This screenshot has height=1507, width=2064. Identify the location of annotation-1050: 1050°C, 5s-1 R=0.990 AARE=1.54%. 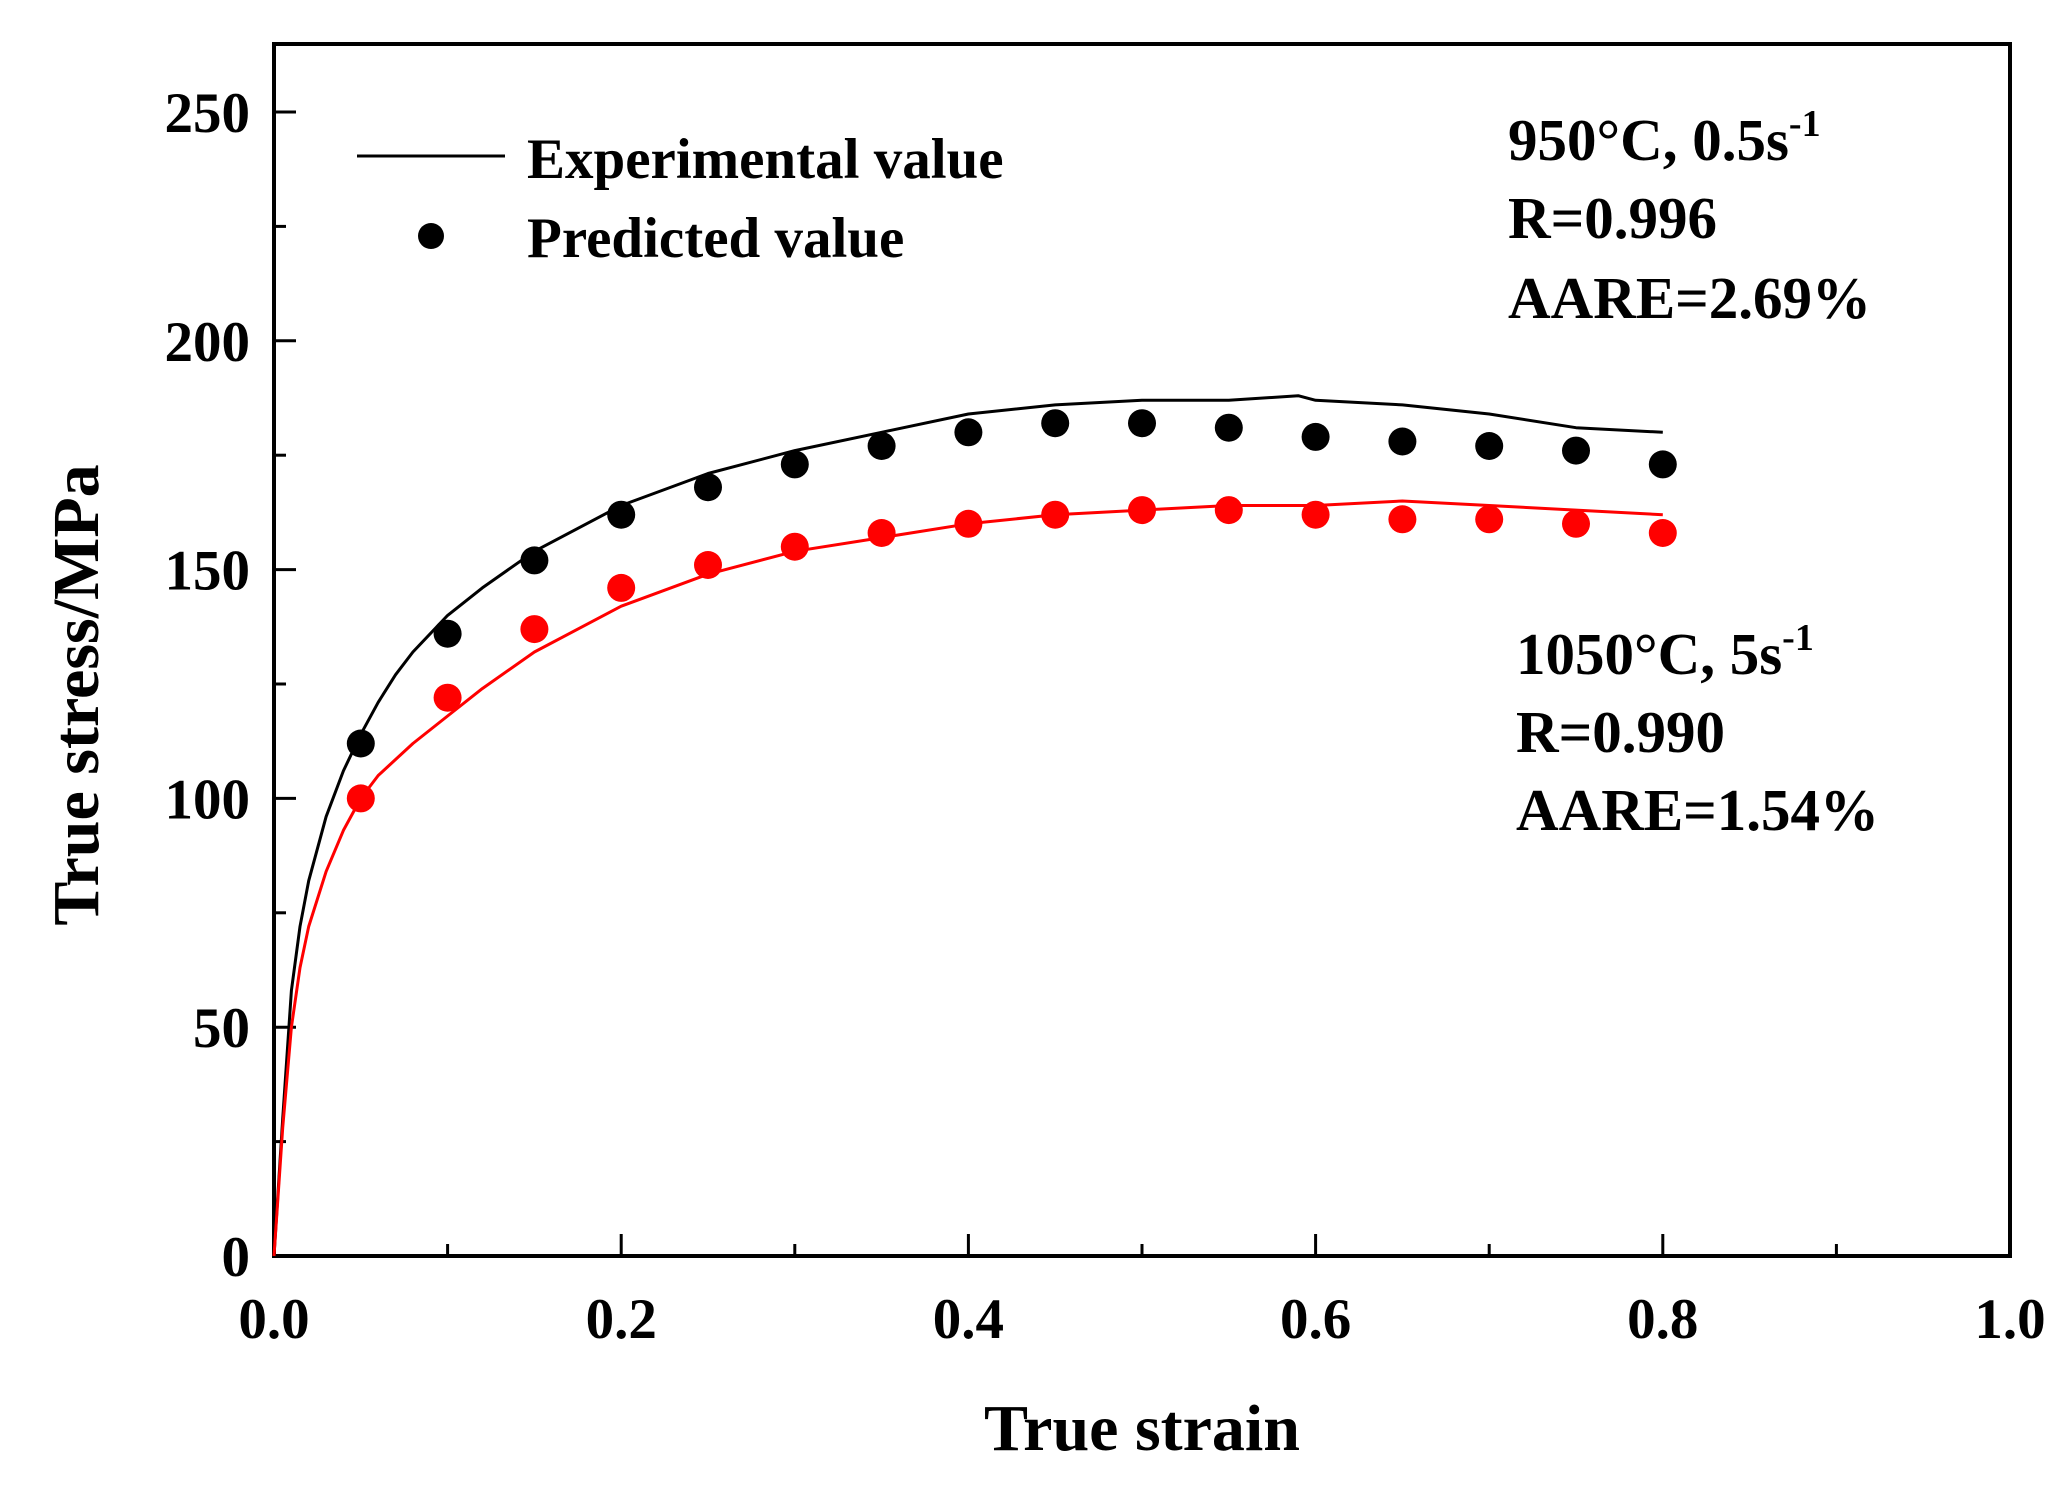
(1697, 730).